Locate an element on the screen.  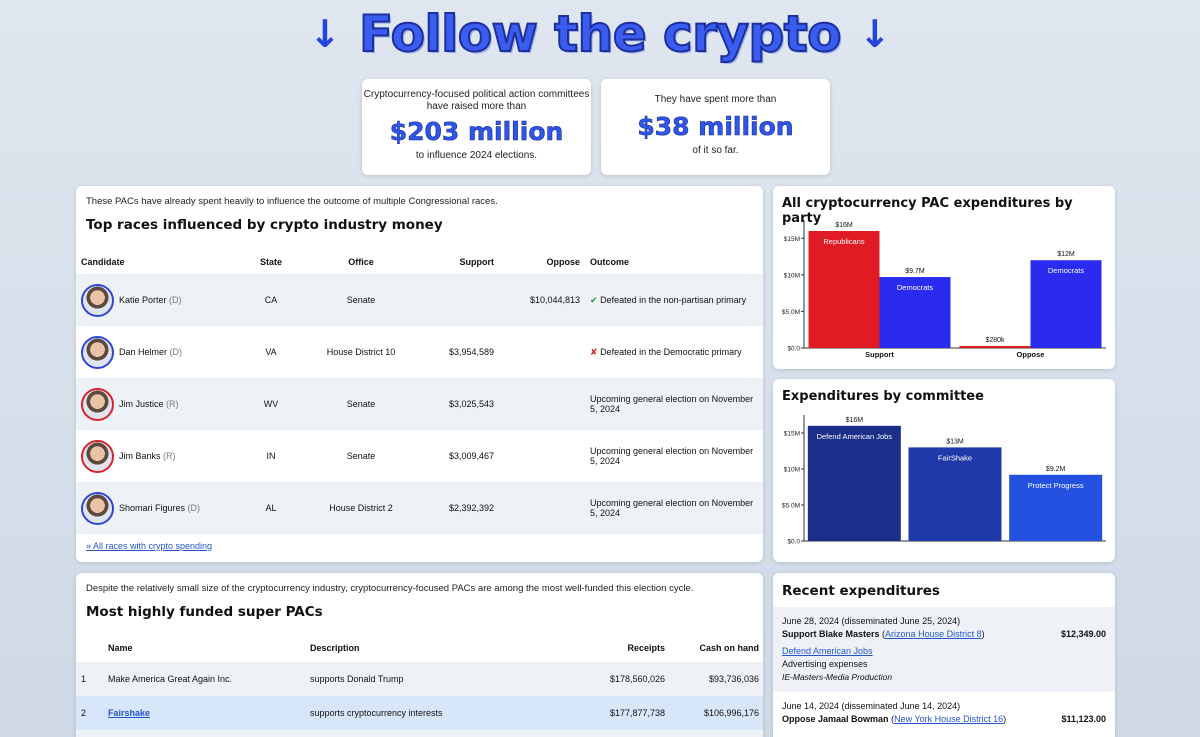
expenditure-amount: $12,349.00 is located at coordinates (1083, 634).